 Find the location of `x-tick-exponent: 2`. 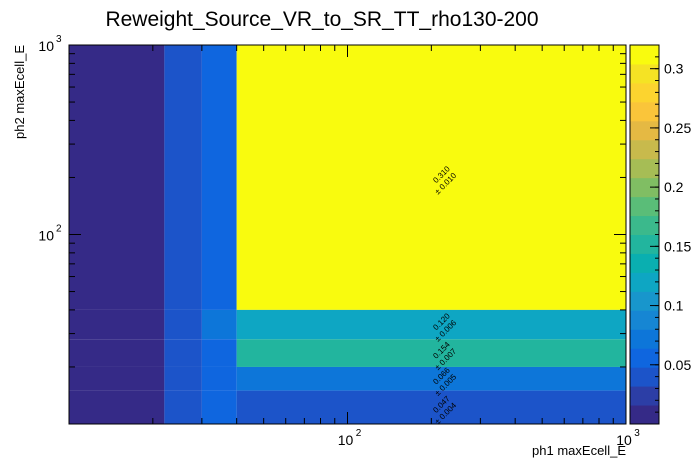

x-tick-exponent: 2 is located at coordinates (359, 433).